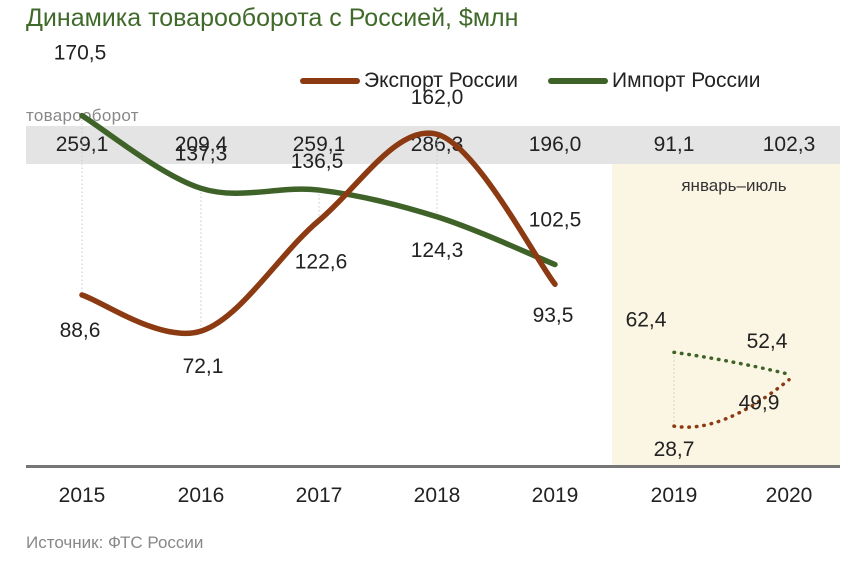 This screenshot has height=564, width=862. I want to click on legend-label-import: Импорт России, so click(686, 80).